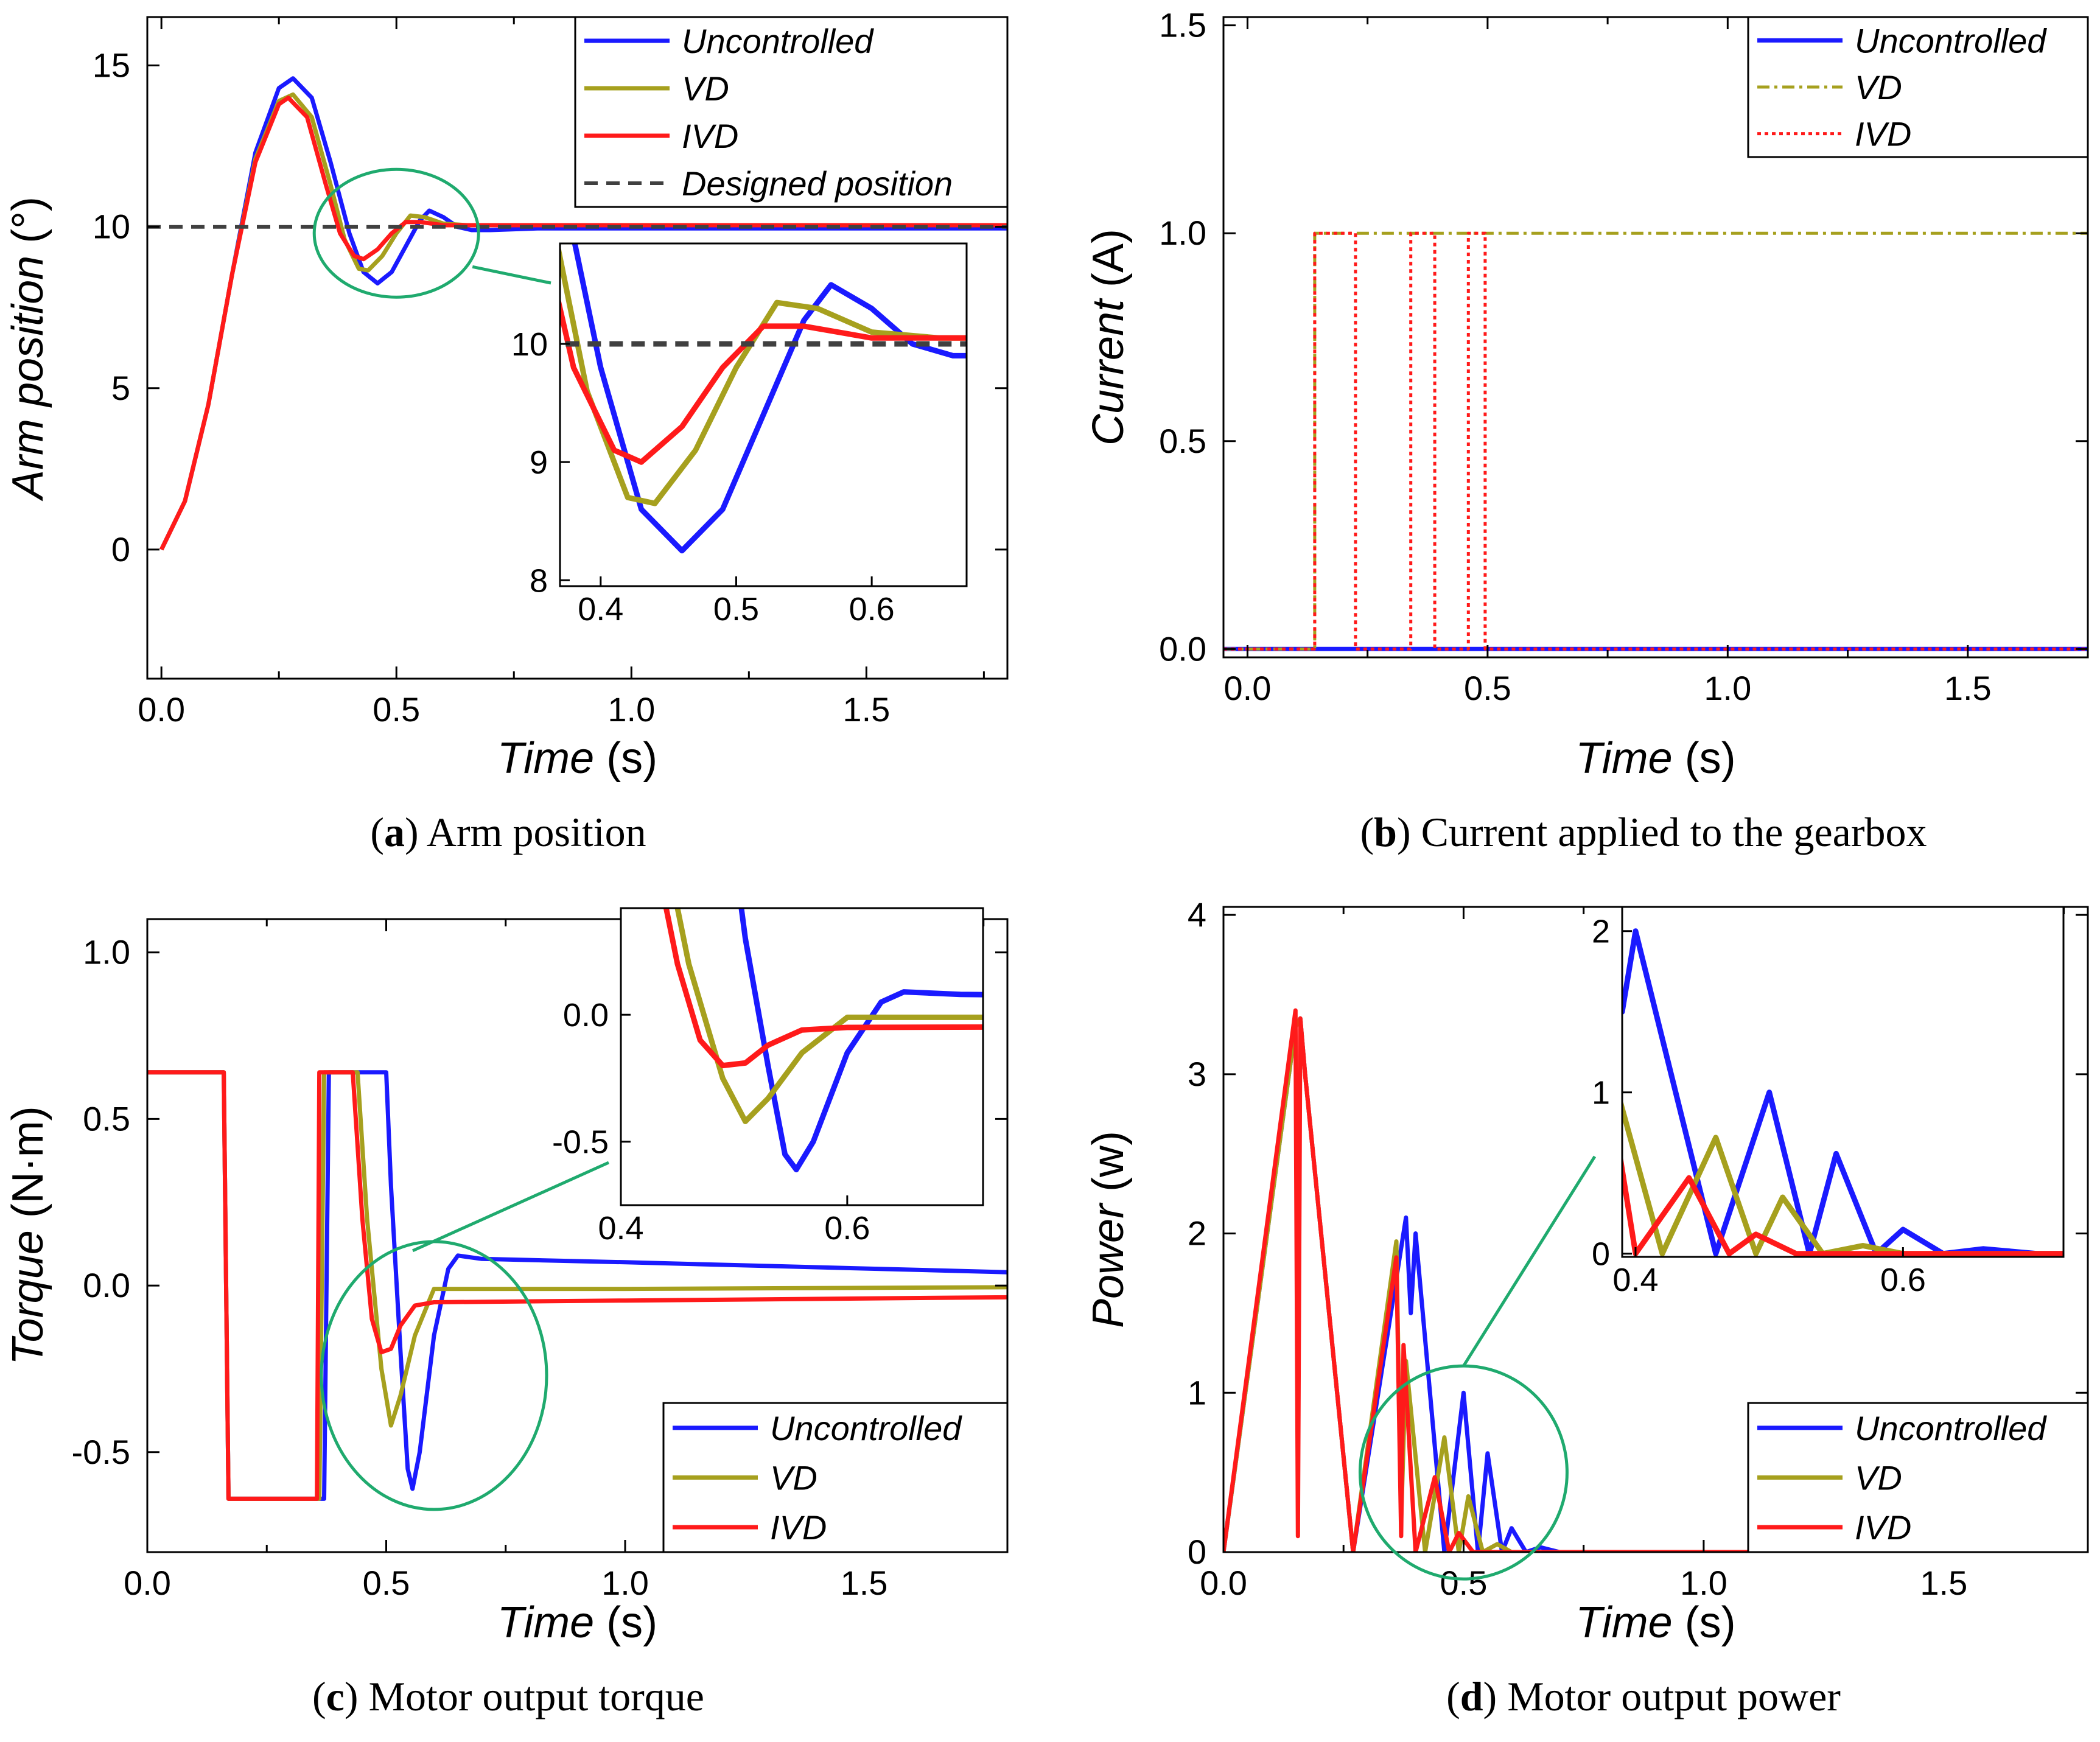 The width and height of the screenshot is (2100, 1742). Describe the element at coordinates (120, 549) in the screenshot. I see `panel-a-y-tick-label: 0` at that location.